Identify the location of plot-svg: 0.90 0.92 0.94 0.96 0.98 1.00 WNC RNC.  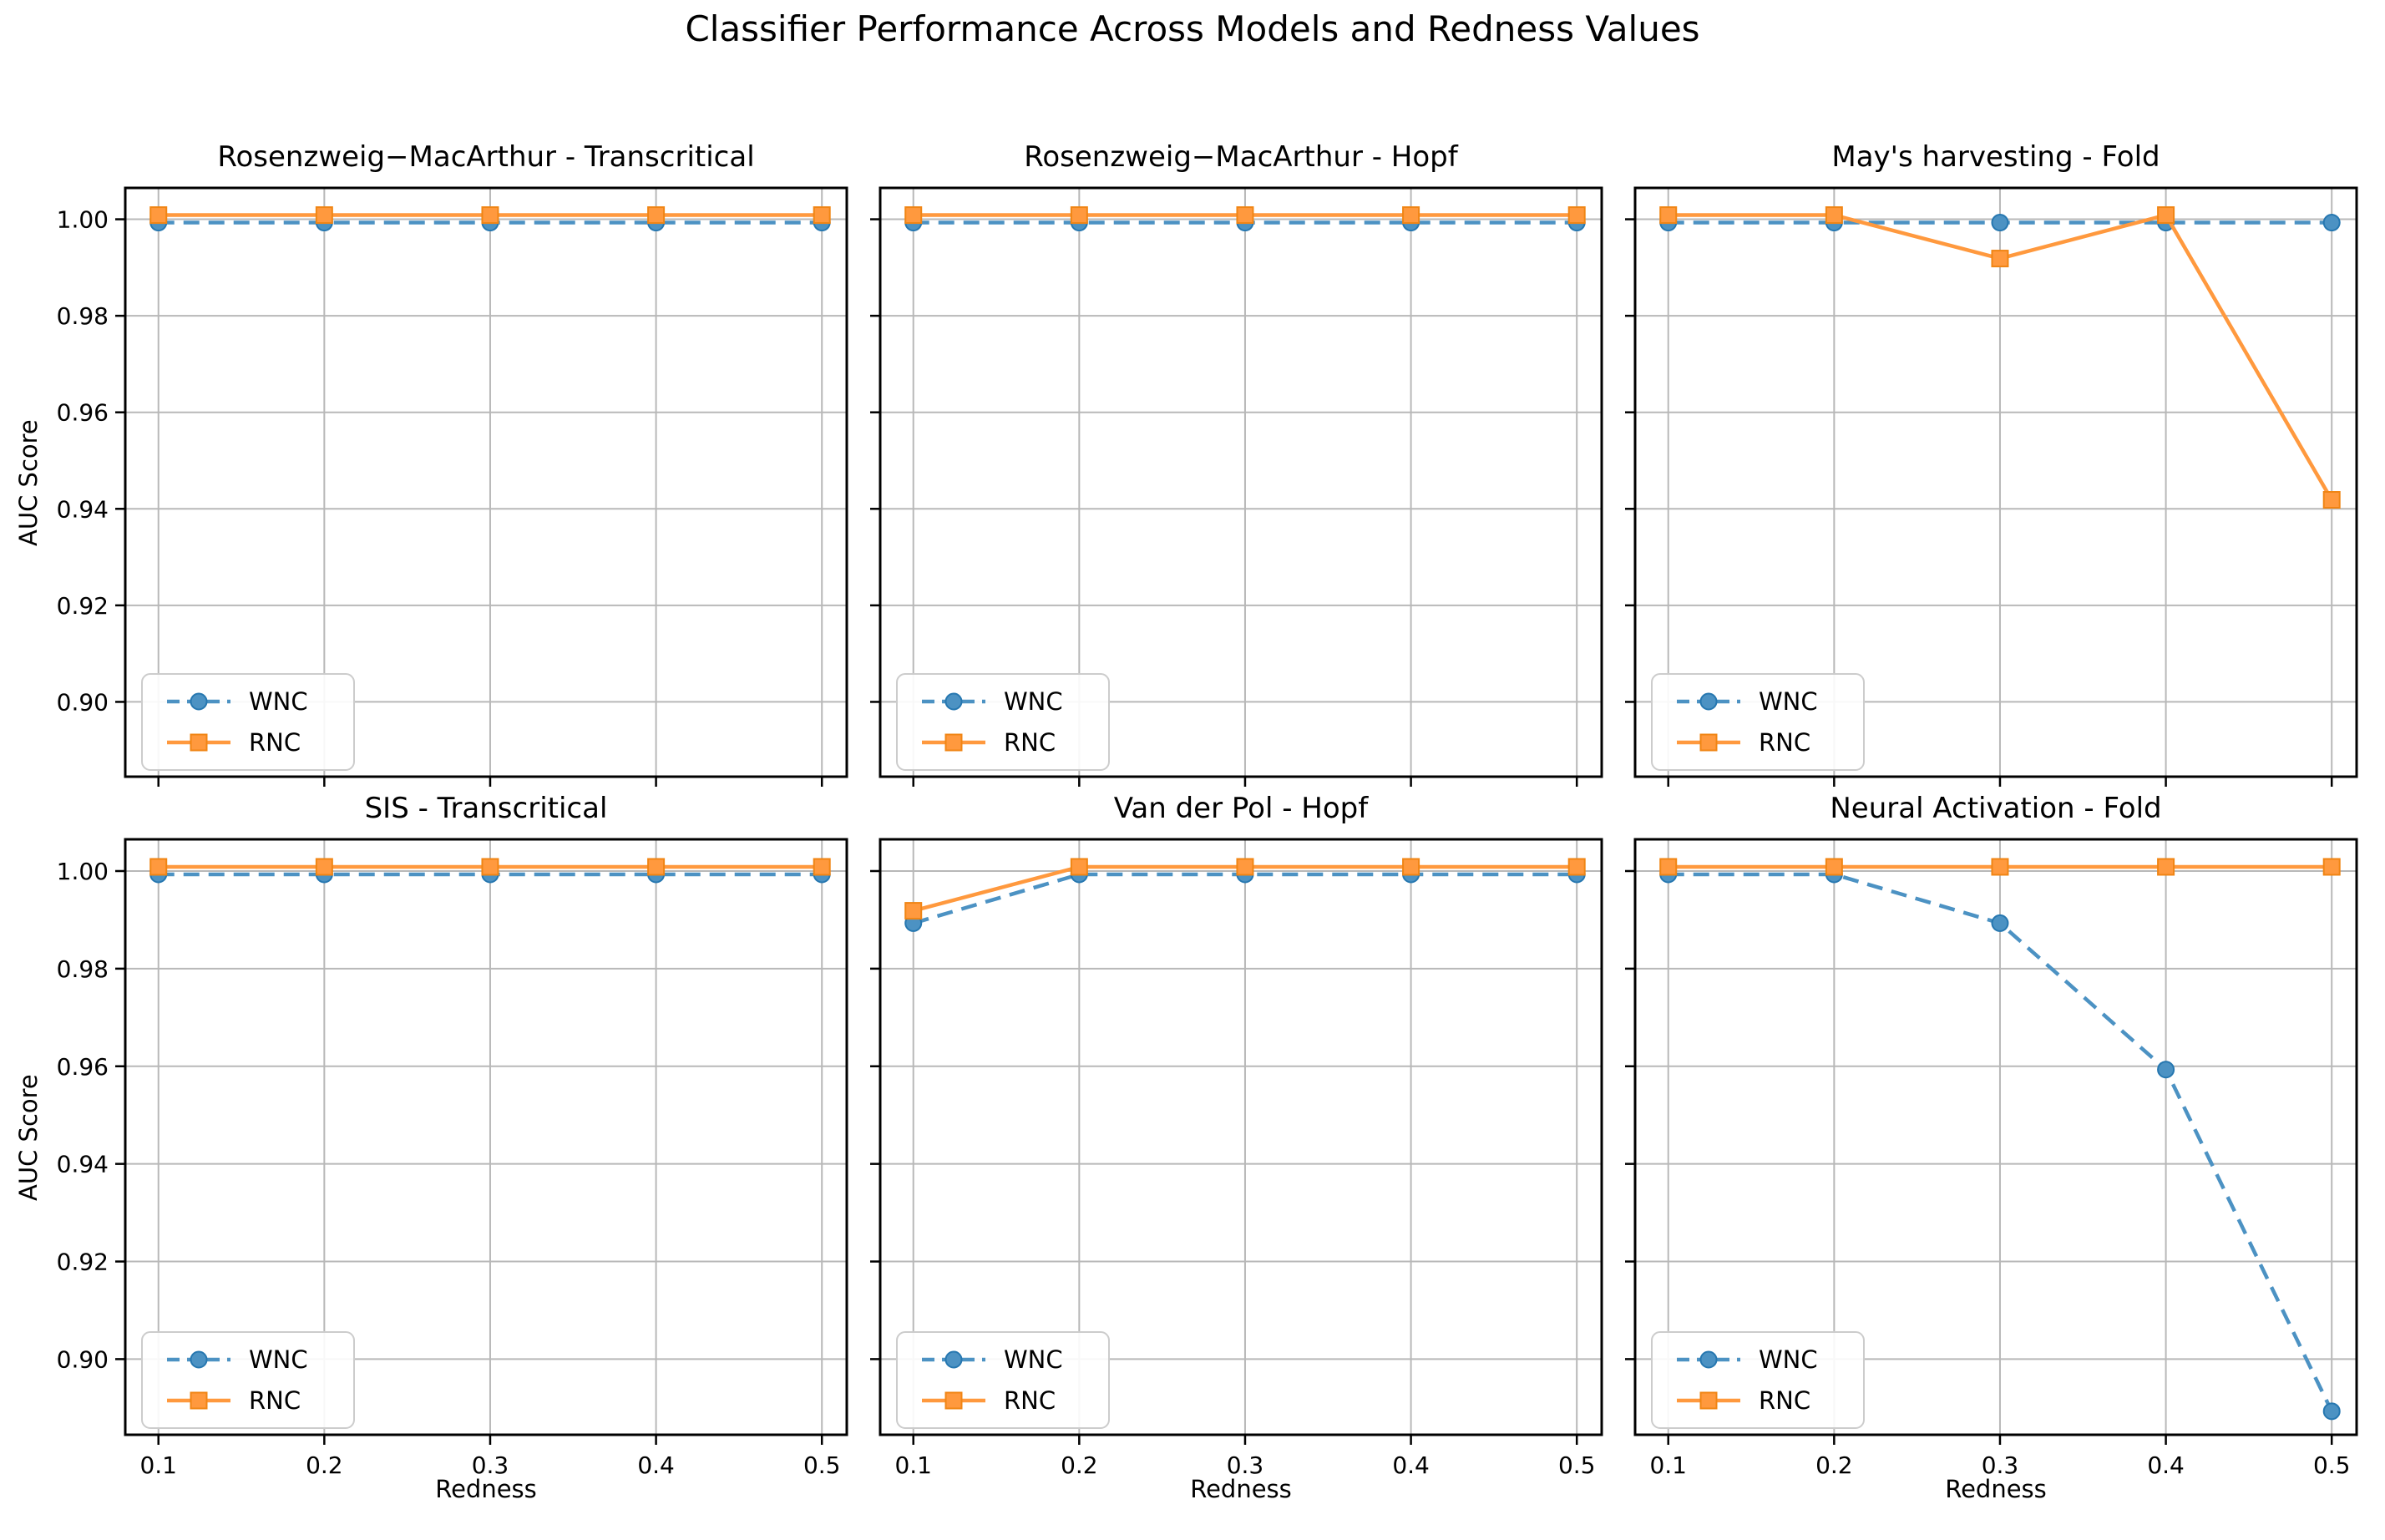
(452, 487).